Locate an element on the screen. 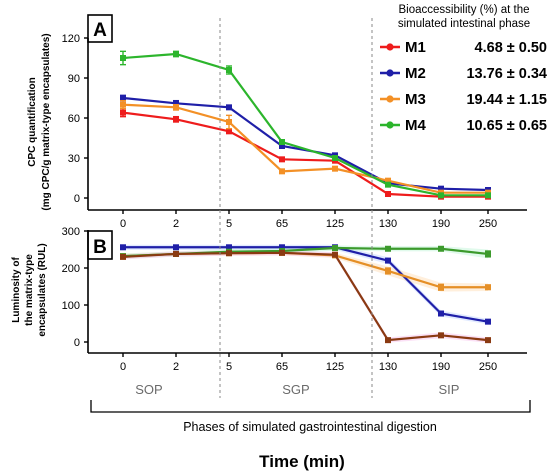 The width and height of the screenshot is (550, 475). panel-b-error-bands is located at coordinates (305, 293).